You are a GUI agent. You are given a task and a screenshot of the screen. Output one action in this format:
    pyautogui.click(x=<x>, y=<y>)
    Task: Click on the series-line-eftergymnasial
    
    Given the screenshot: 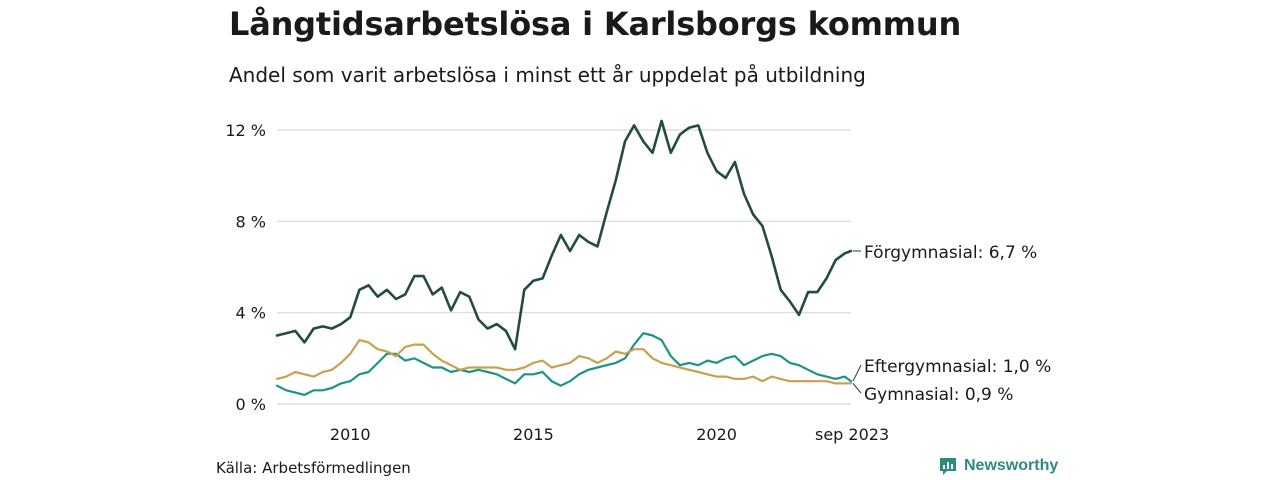 What is the action you would take?
    pyautogui.click(x=564, y=364)
    